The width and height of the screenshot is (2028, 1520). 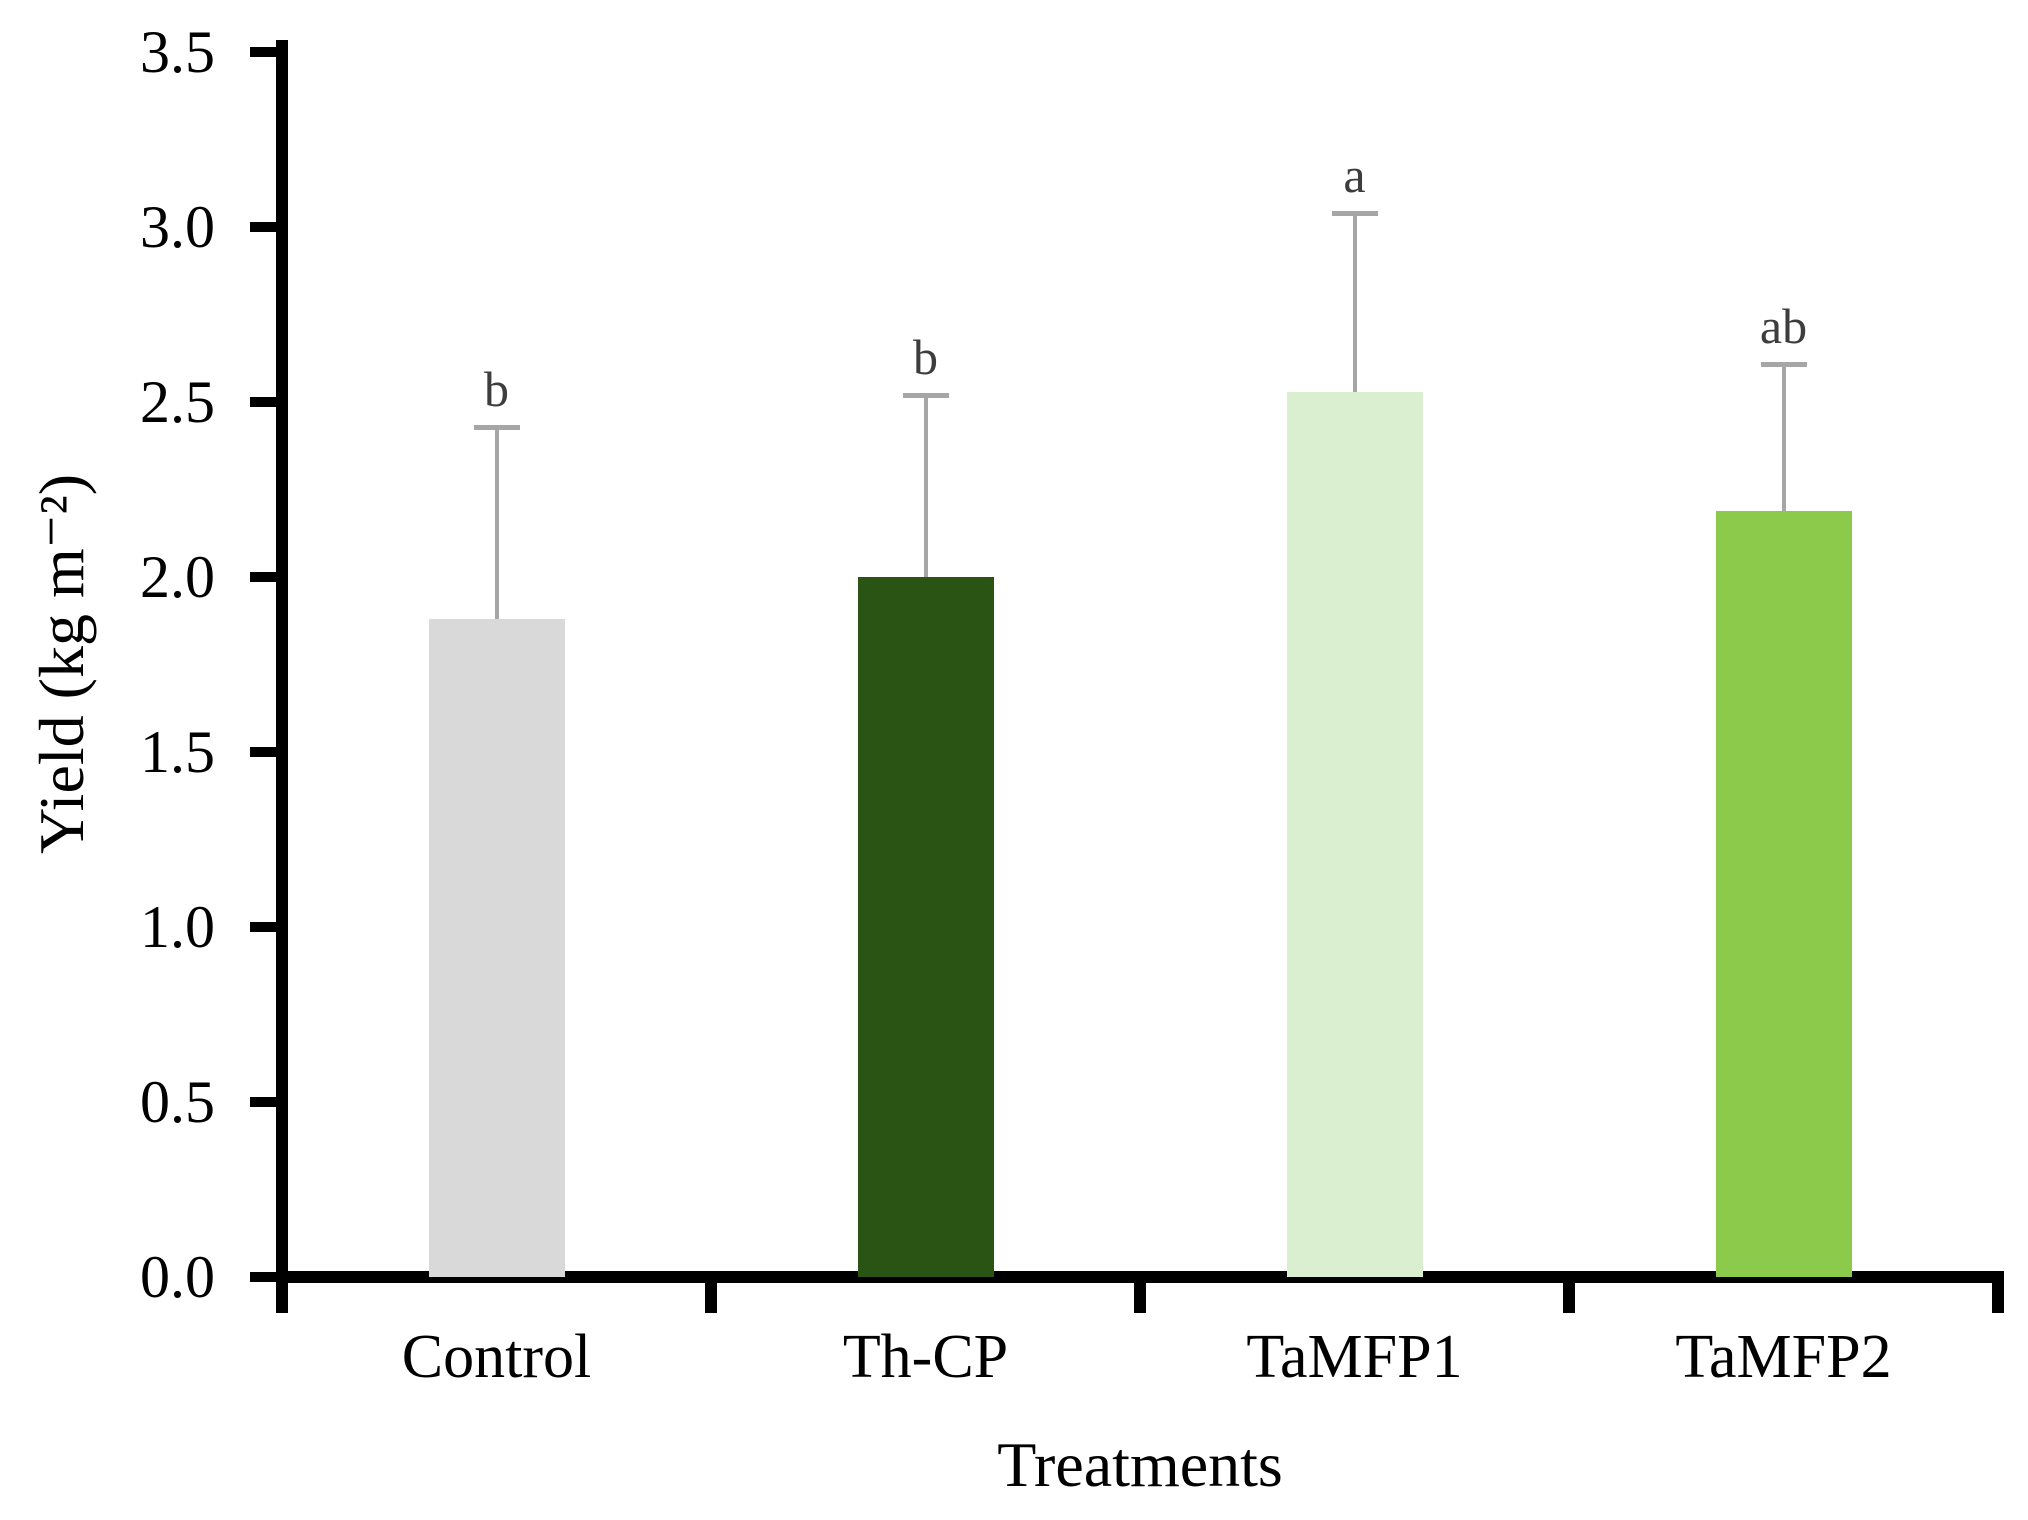 I want to click on y-tick-label: 1.0, so click(x=177, y=927).